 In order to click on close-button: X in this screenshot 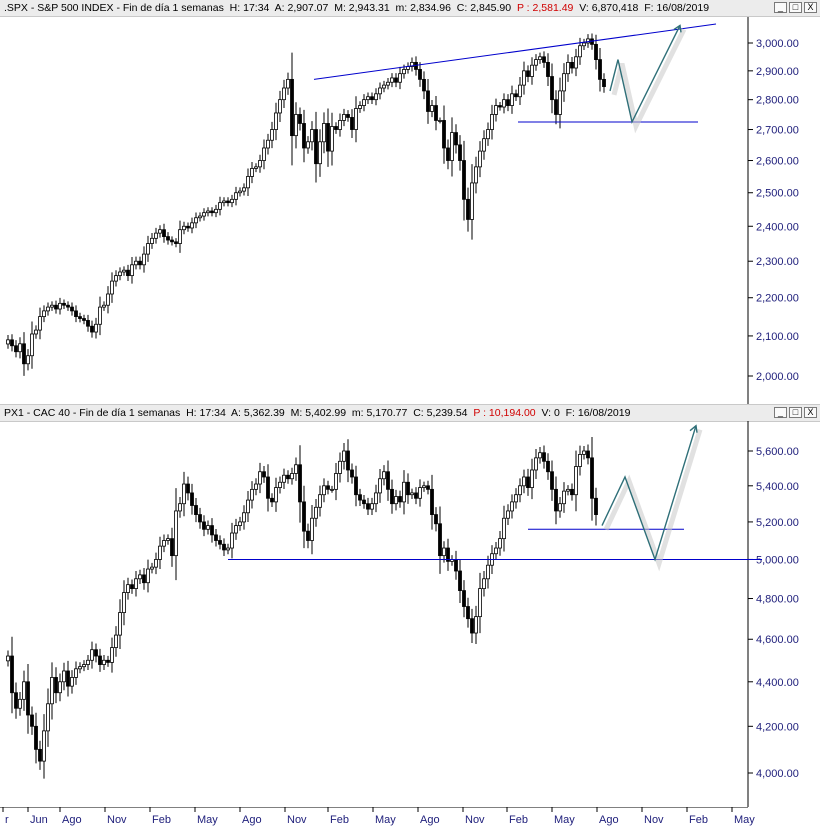, I will do `click(810, 7)`.